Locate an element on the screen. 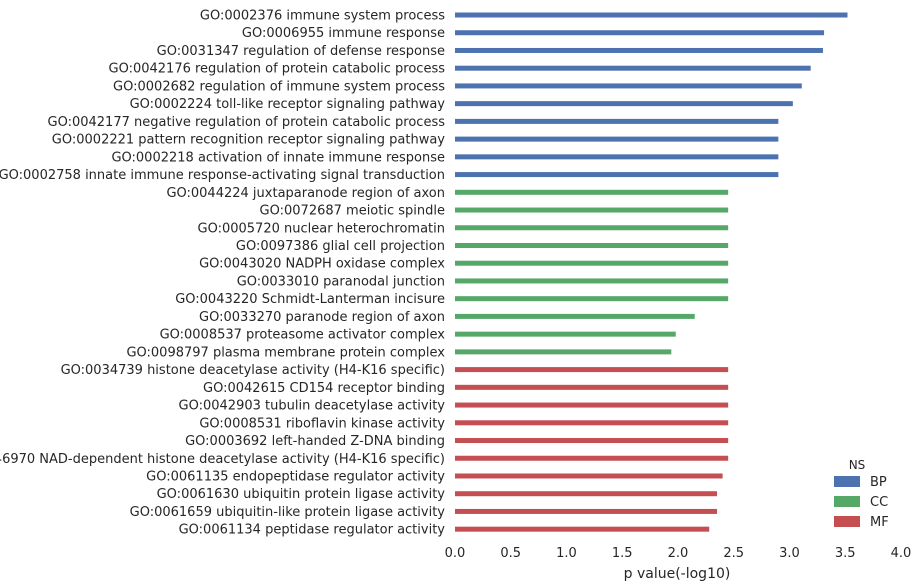  x-tick-label-9: 4.0 is located at coordinates (901, 553).